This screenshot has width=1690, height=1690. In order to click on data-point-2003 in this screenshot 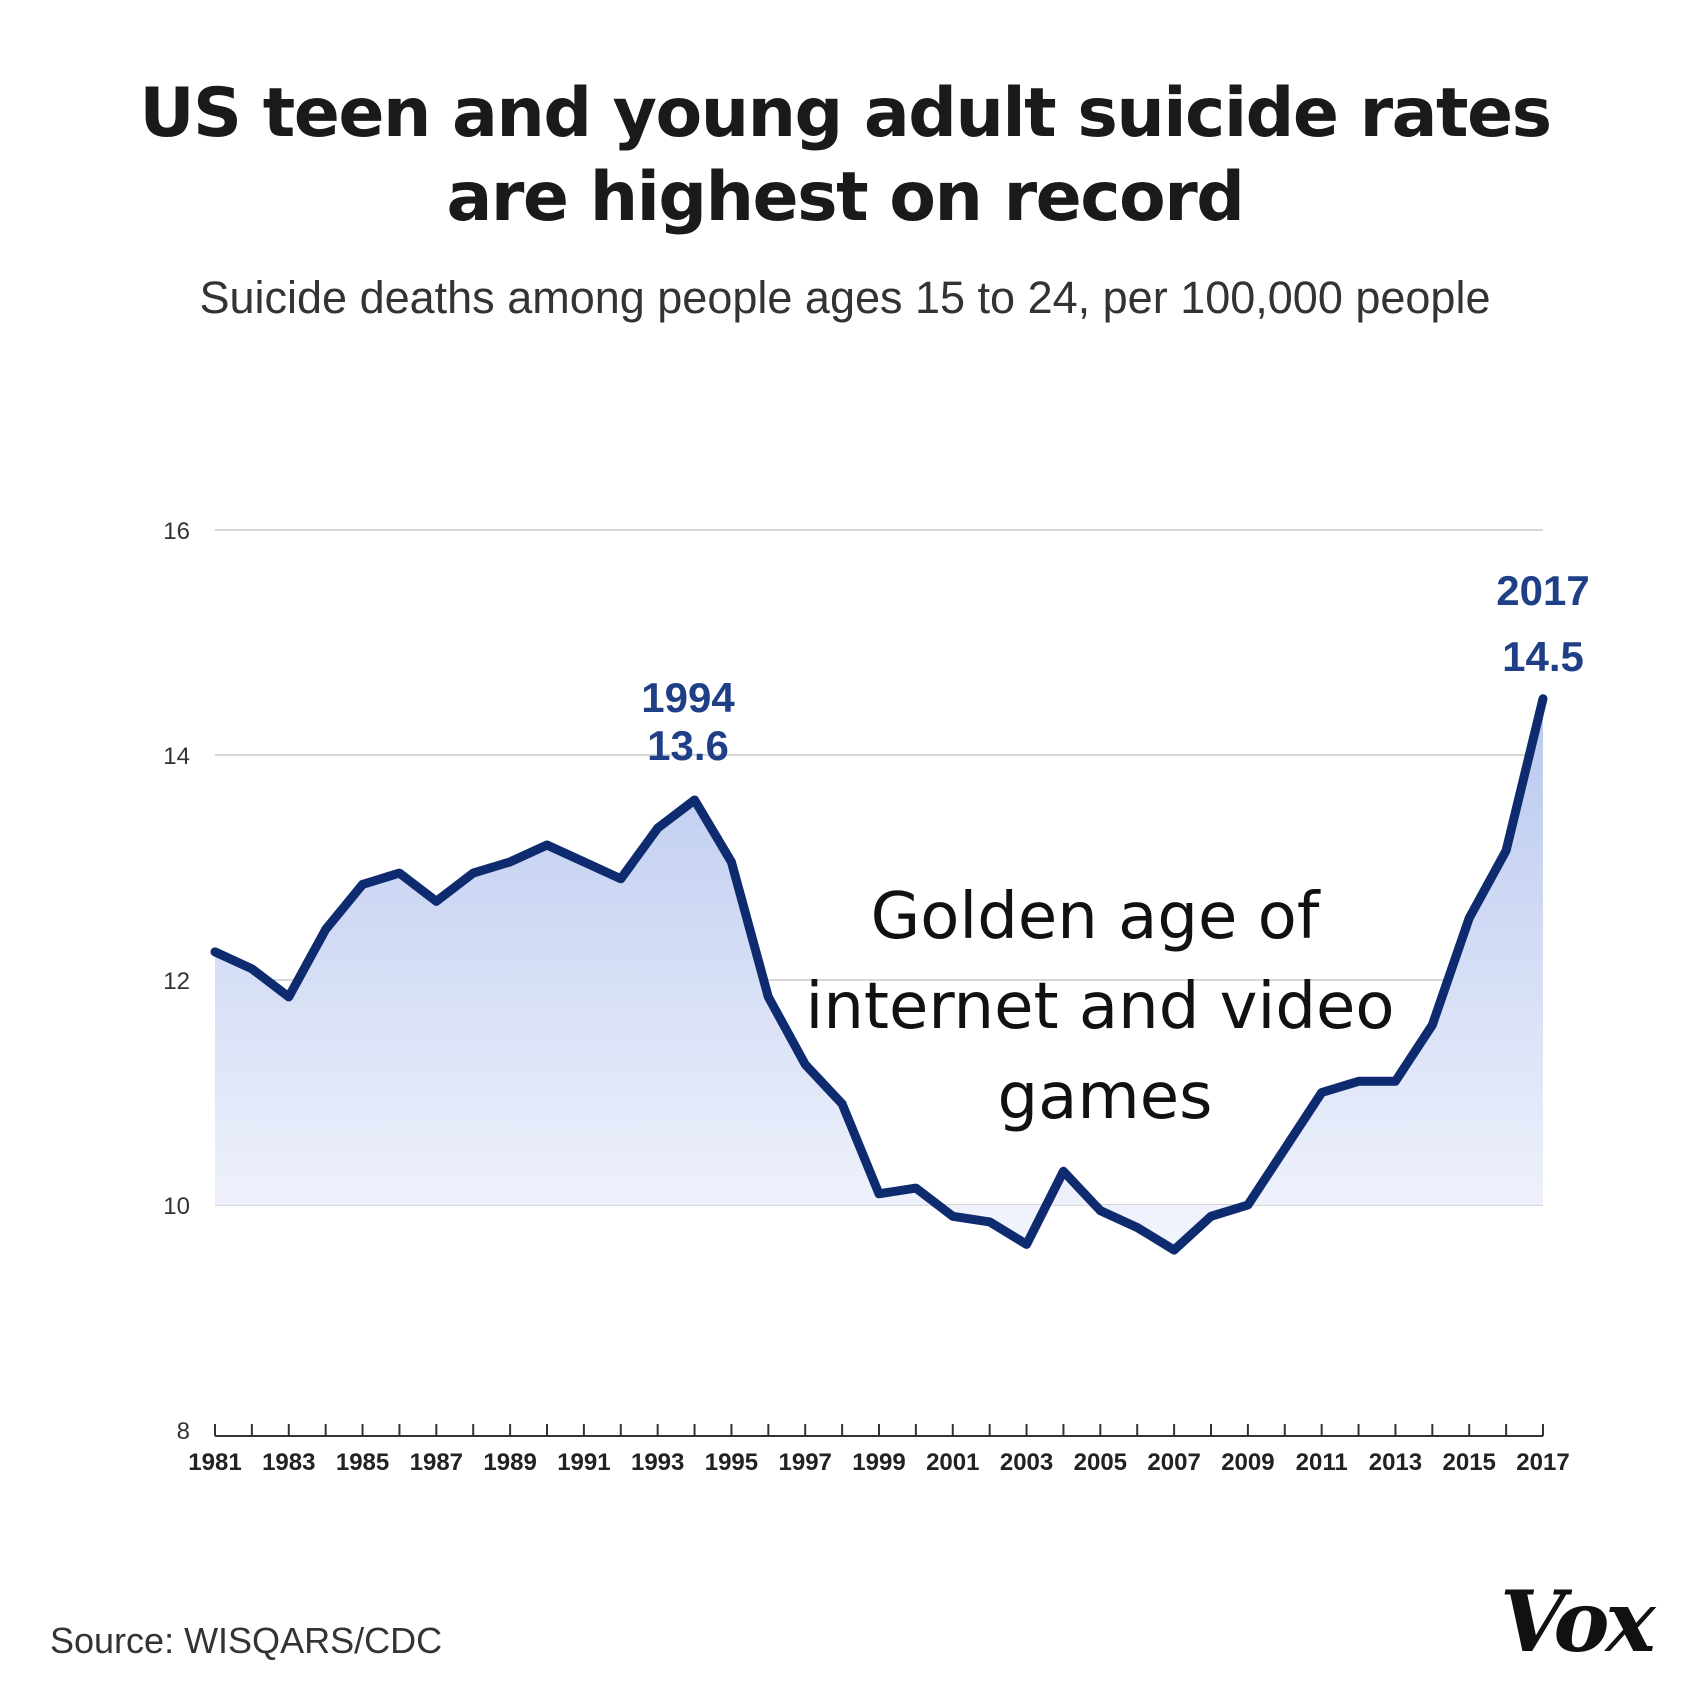, I will do `click(1026, 1244)`.